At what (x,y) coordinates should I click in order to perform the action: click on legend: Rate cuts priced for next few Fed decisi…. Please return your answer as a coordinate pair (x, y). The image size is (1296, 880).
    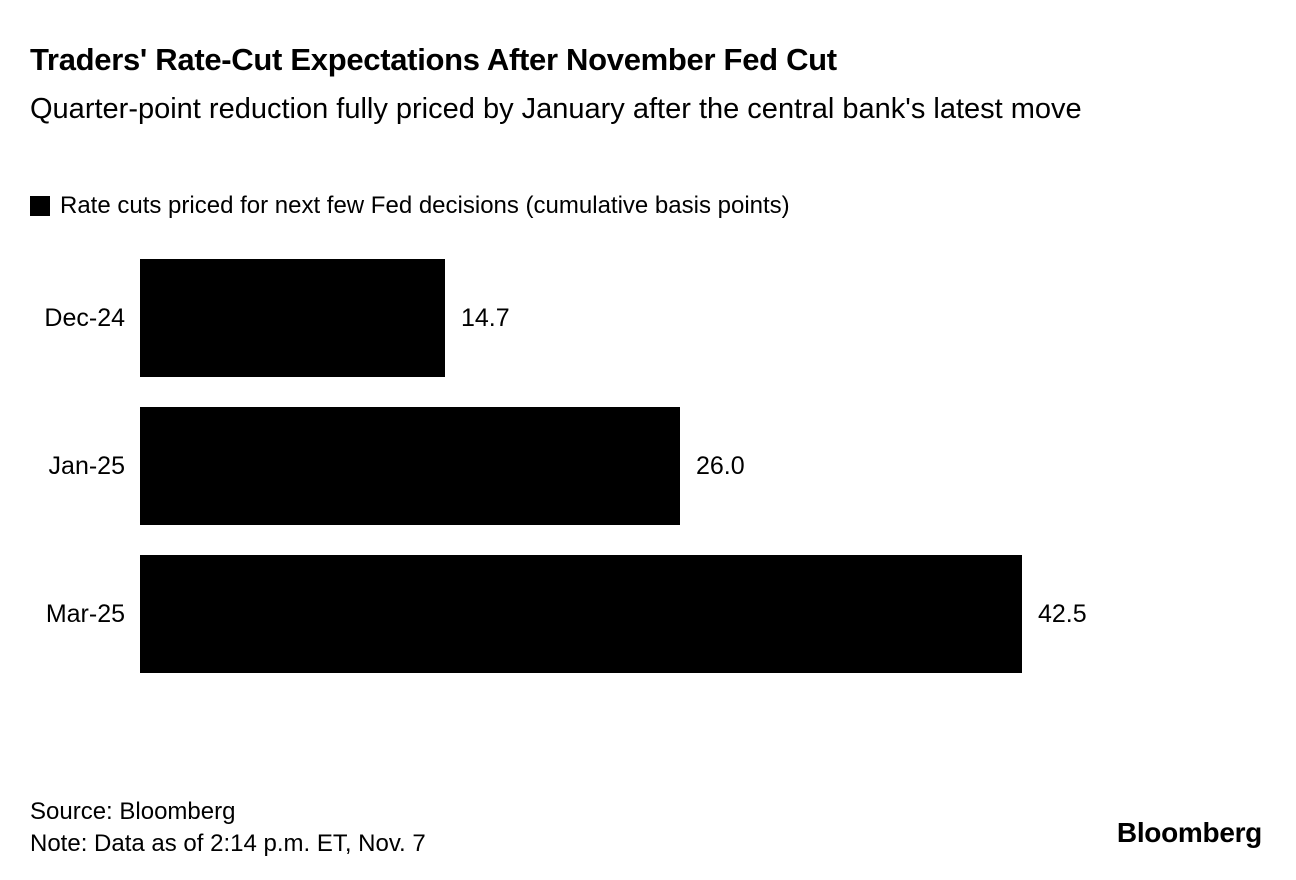
    Looking at the image, I should click on (410, 206).